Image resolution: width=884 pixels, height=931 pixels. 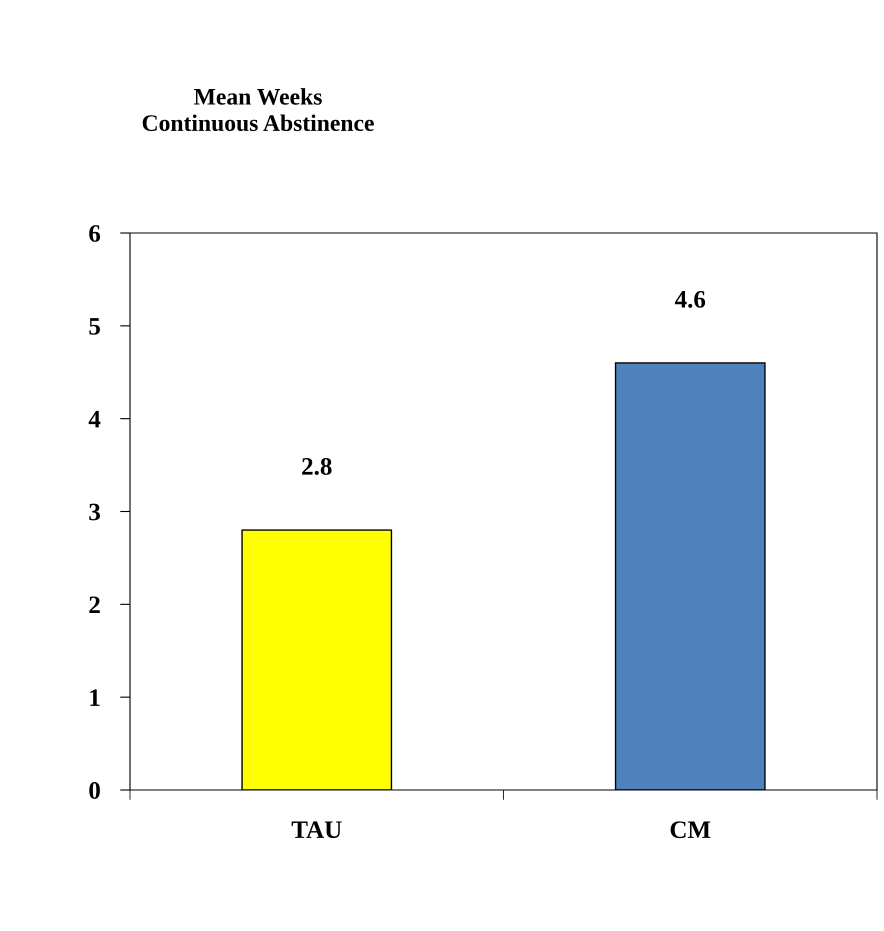 What do you see at coordinates (258, 110) in the screenshot?
I see `chart-title: Mean Weeks Continuous Abstinence` at bounding box center [258, 110].